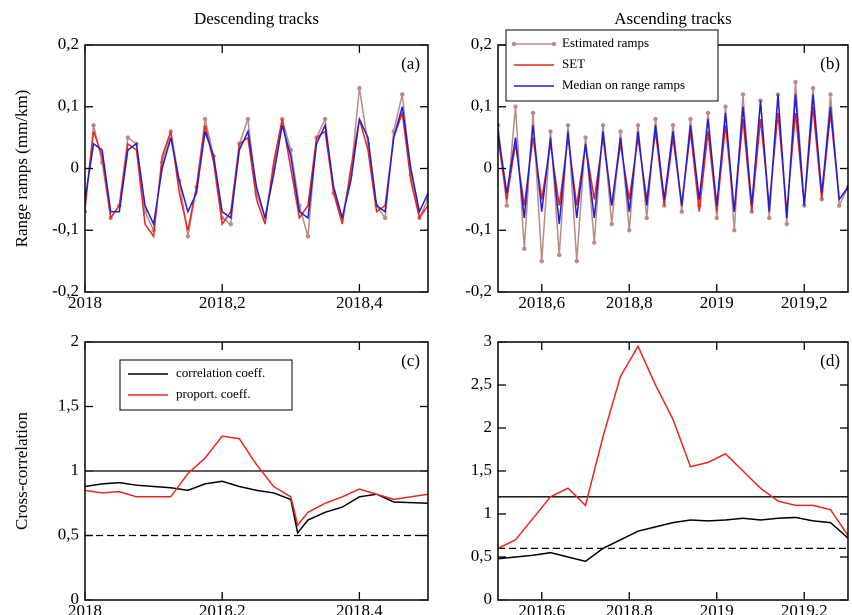  What do you see at coordinates (605, 42) in the screenshot?
I see `legend-label: Estimated ramps` at bounding box center [605, 42].